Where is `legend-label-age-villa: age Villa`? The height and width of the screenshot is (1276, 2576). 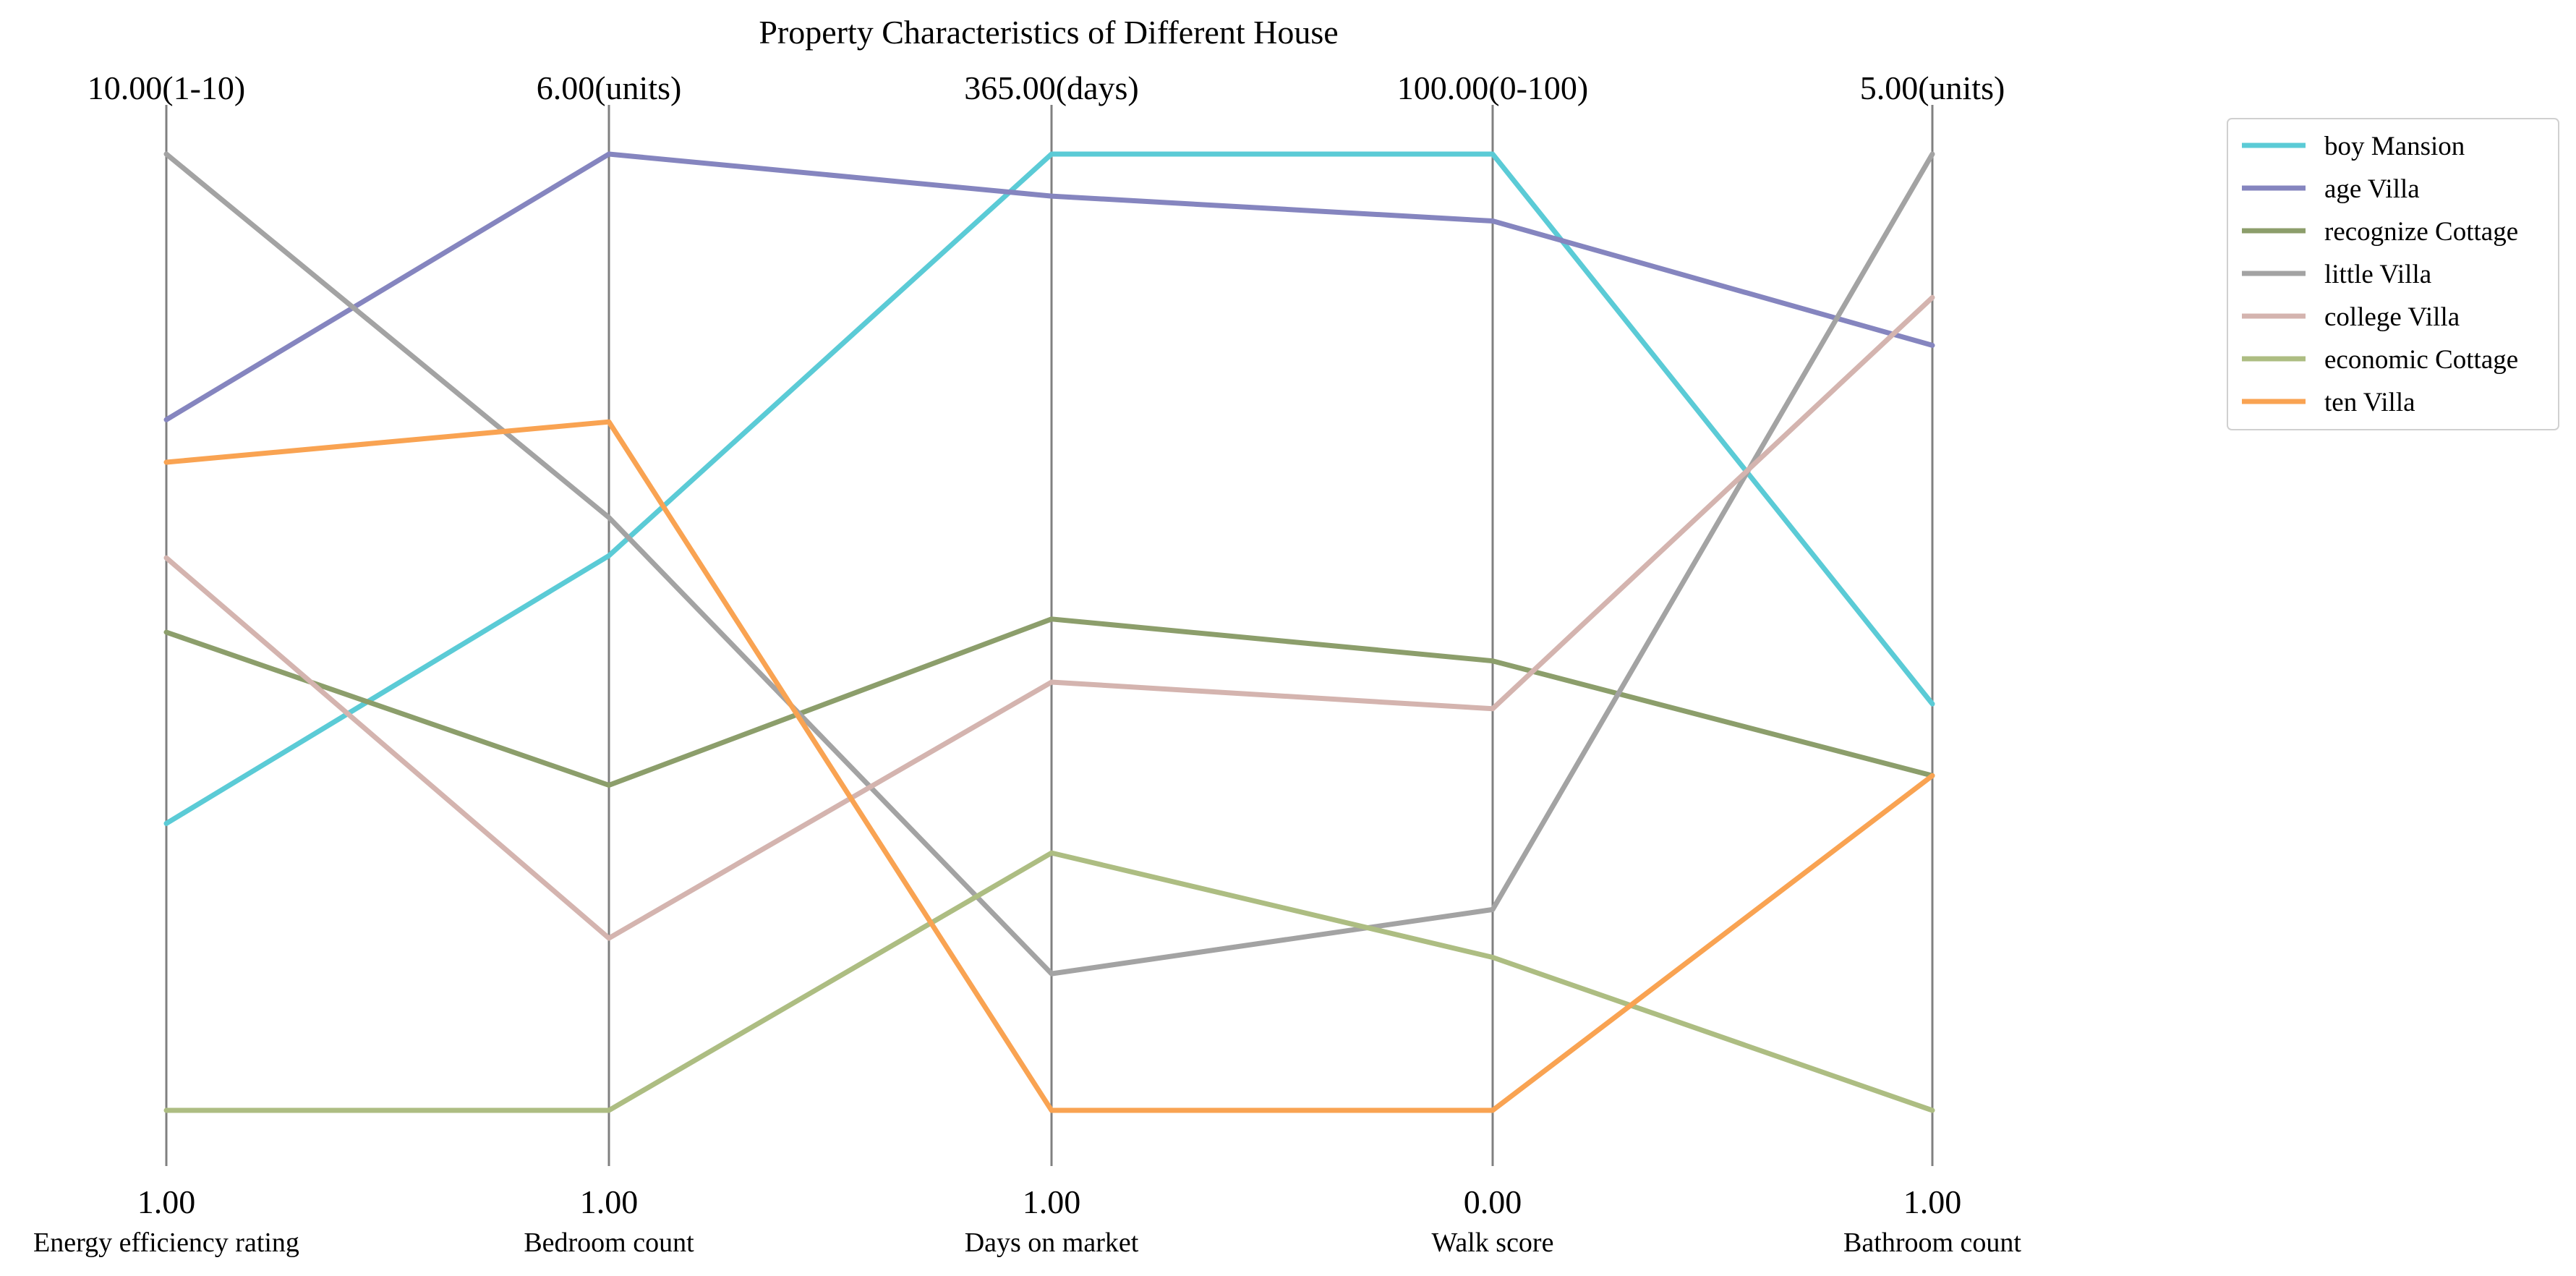
legend-label-age-villa: age Villa is located at coordinates (2372, 189).